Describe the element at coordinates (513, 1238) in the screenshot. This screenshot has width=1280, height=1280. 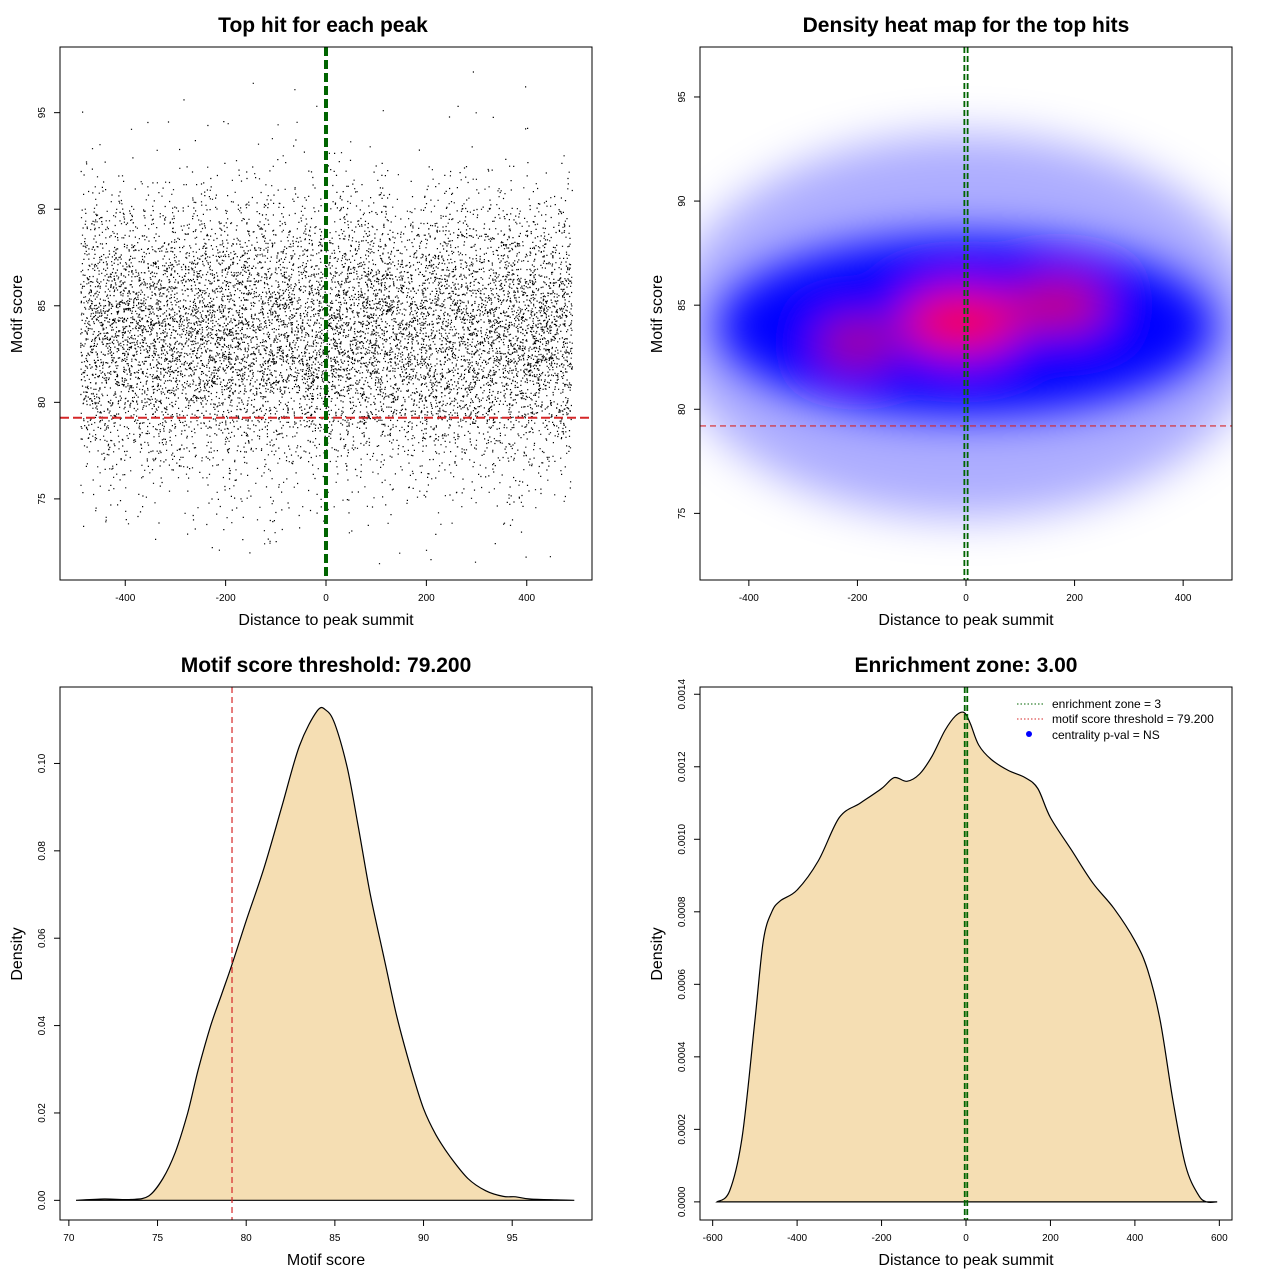
I see `x-tick-label: 95` at that location.